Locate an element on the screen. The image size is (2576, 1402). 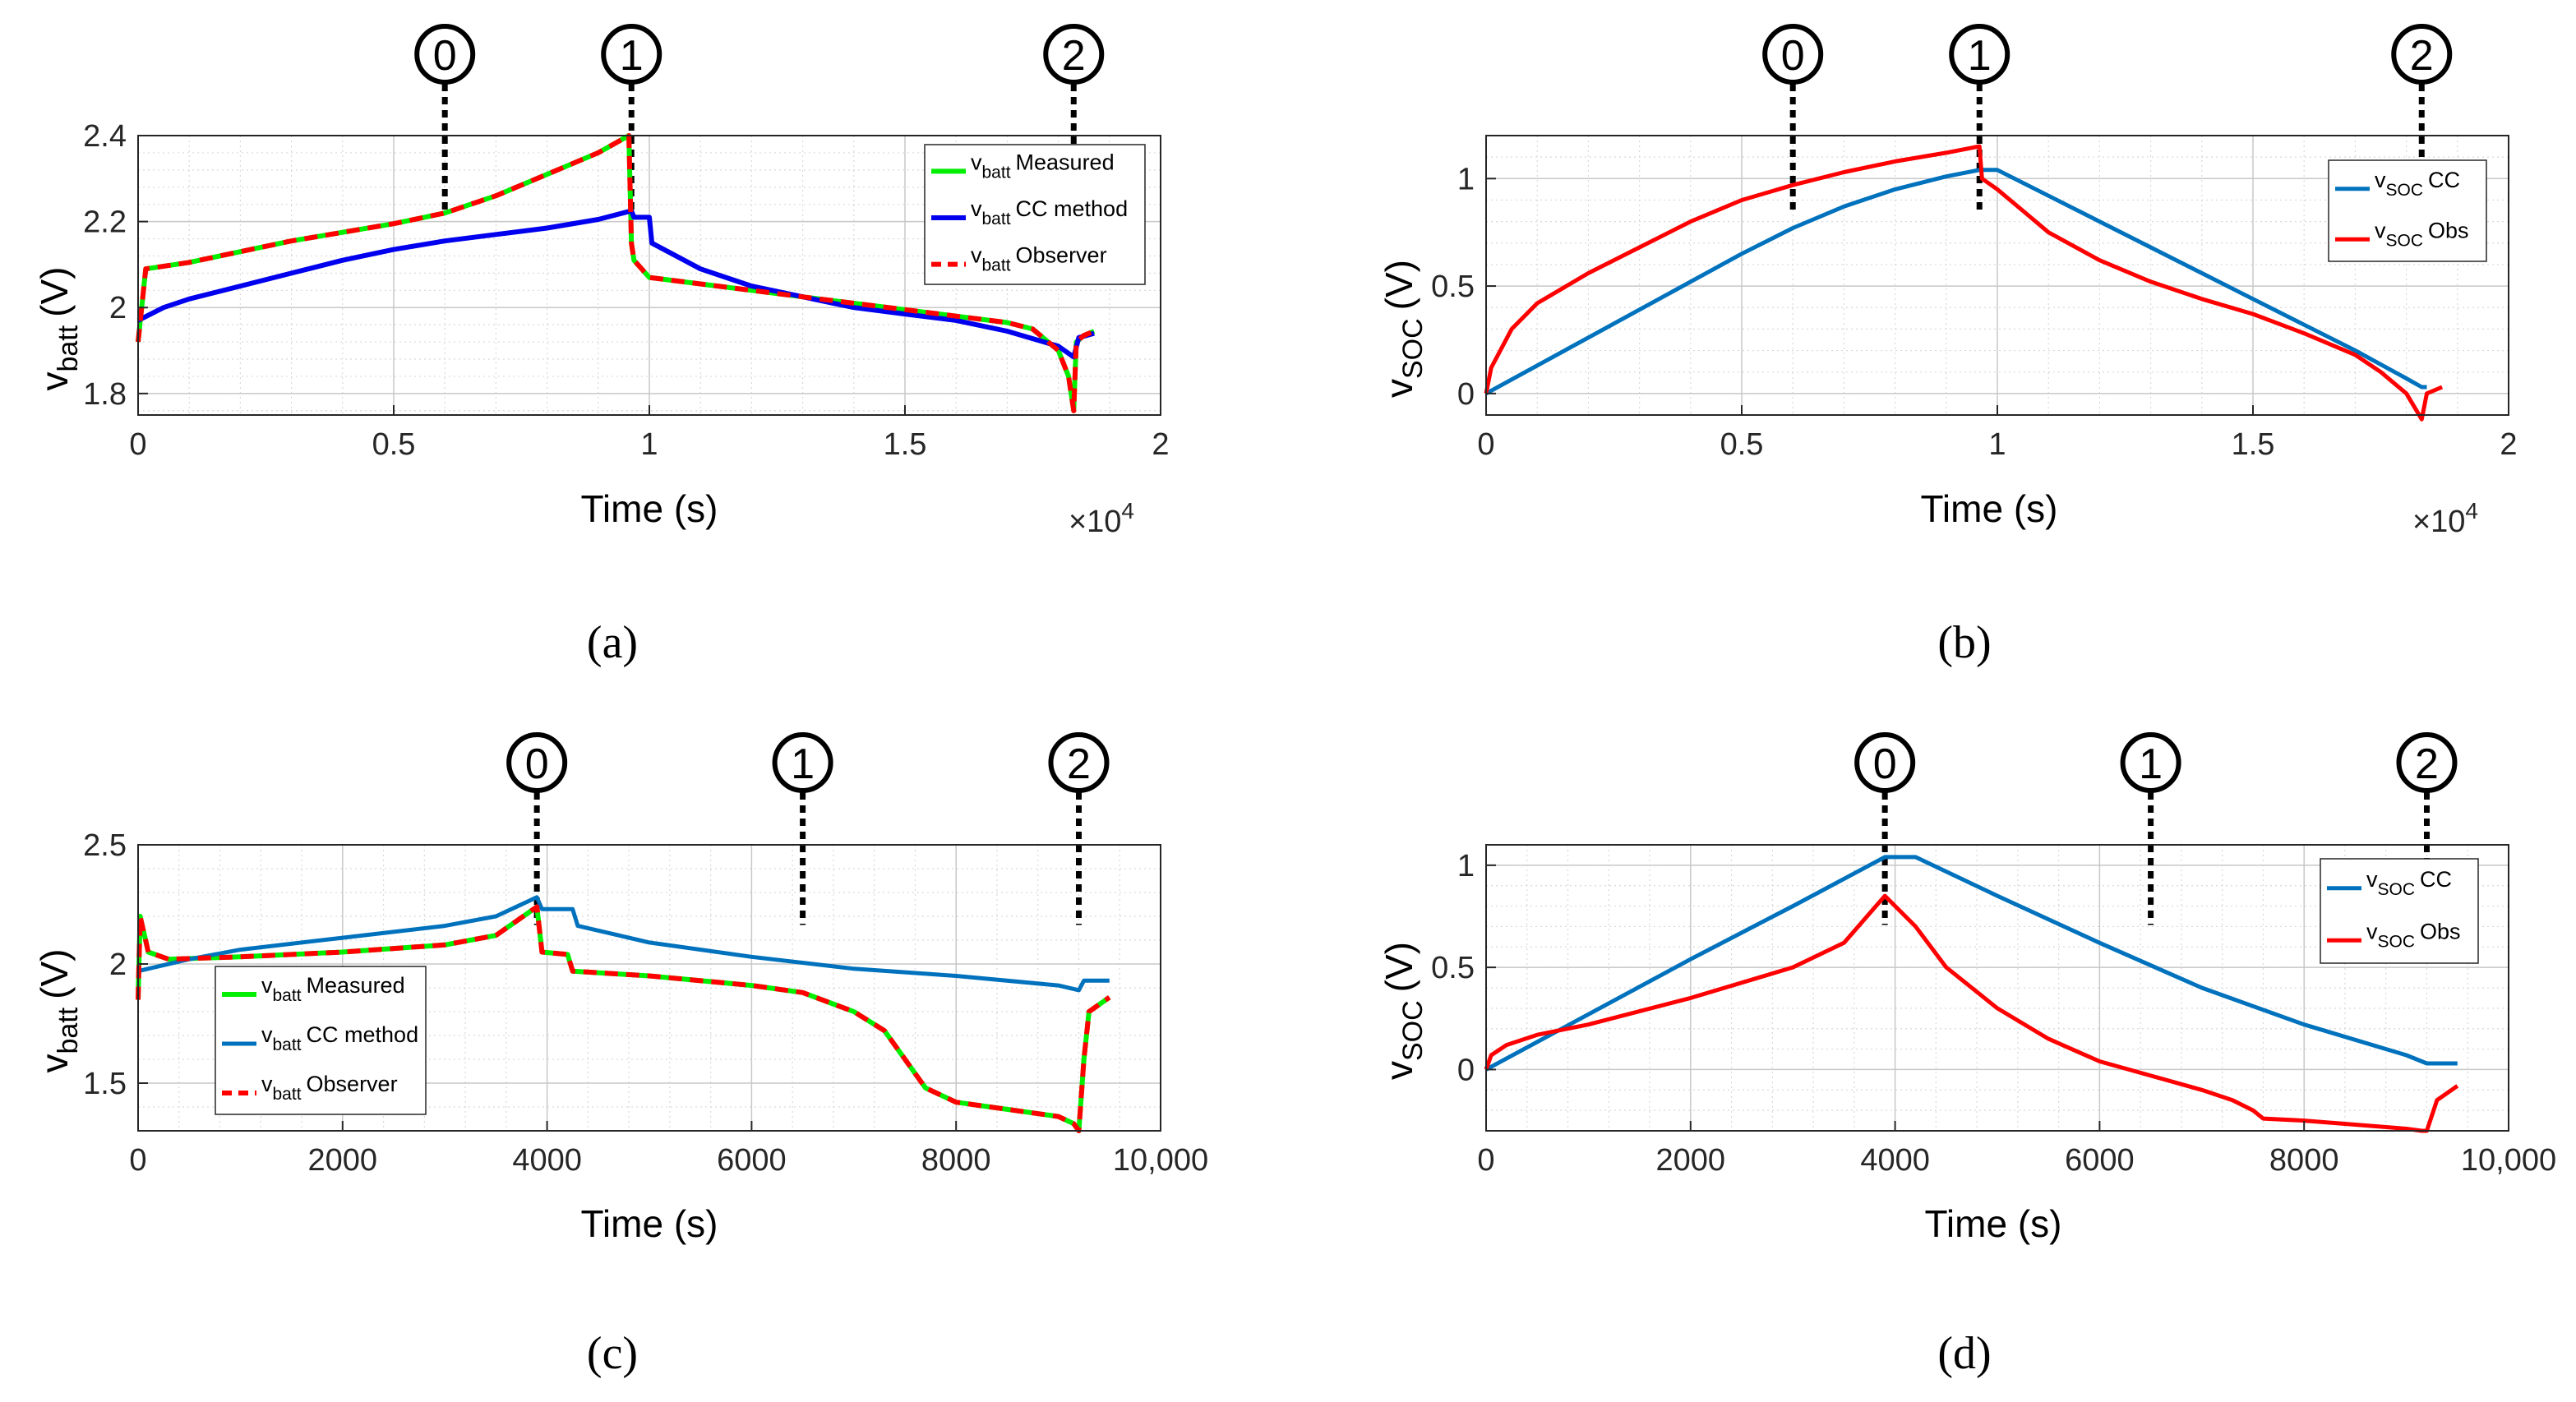
series-cc-line is located at coordinates (1956, 281).